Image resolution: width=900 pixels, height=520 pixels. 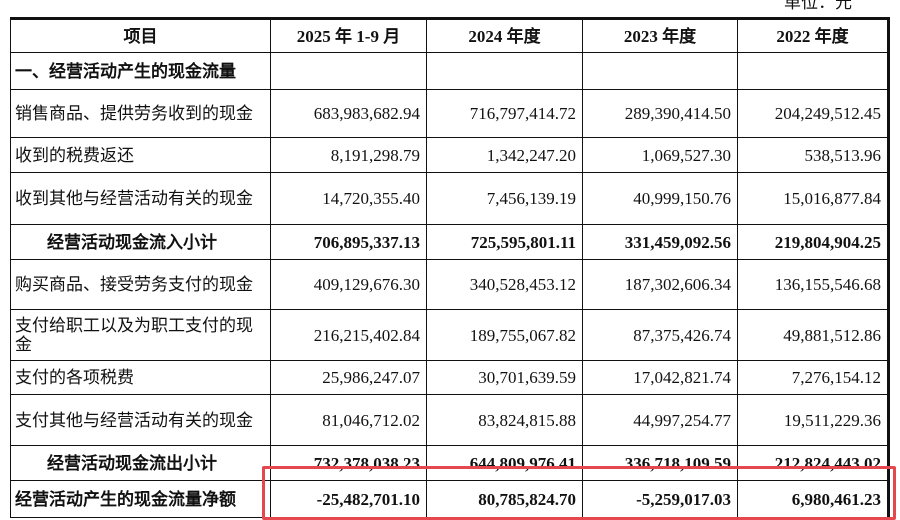 I want to click on cell-value: -25,482,701.10, so click(x=348, y=499).